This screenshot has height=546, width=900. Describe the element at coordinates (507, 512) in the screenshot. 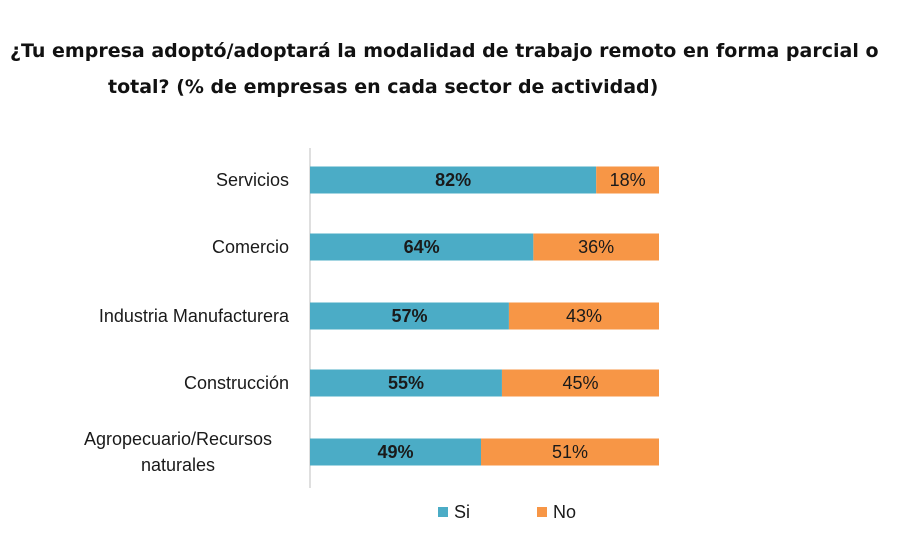

I see `legend: Si No` at that location.